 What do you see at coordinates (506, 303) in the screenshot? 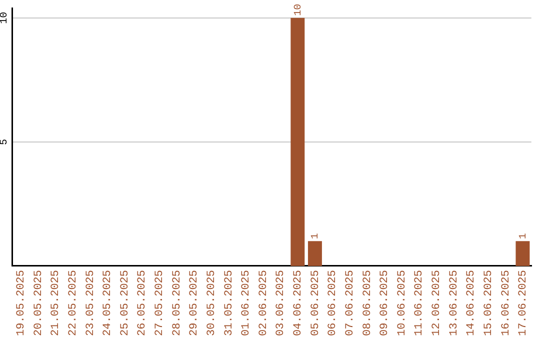
I see `x-tick-label: 16.06.2025` at bounding box center [506, 303].